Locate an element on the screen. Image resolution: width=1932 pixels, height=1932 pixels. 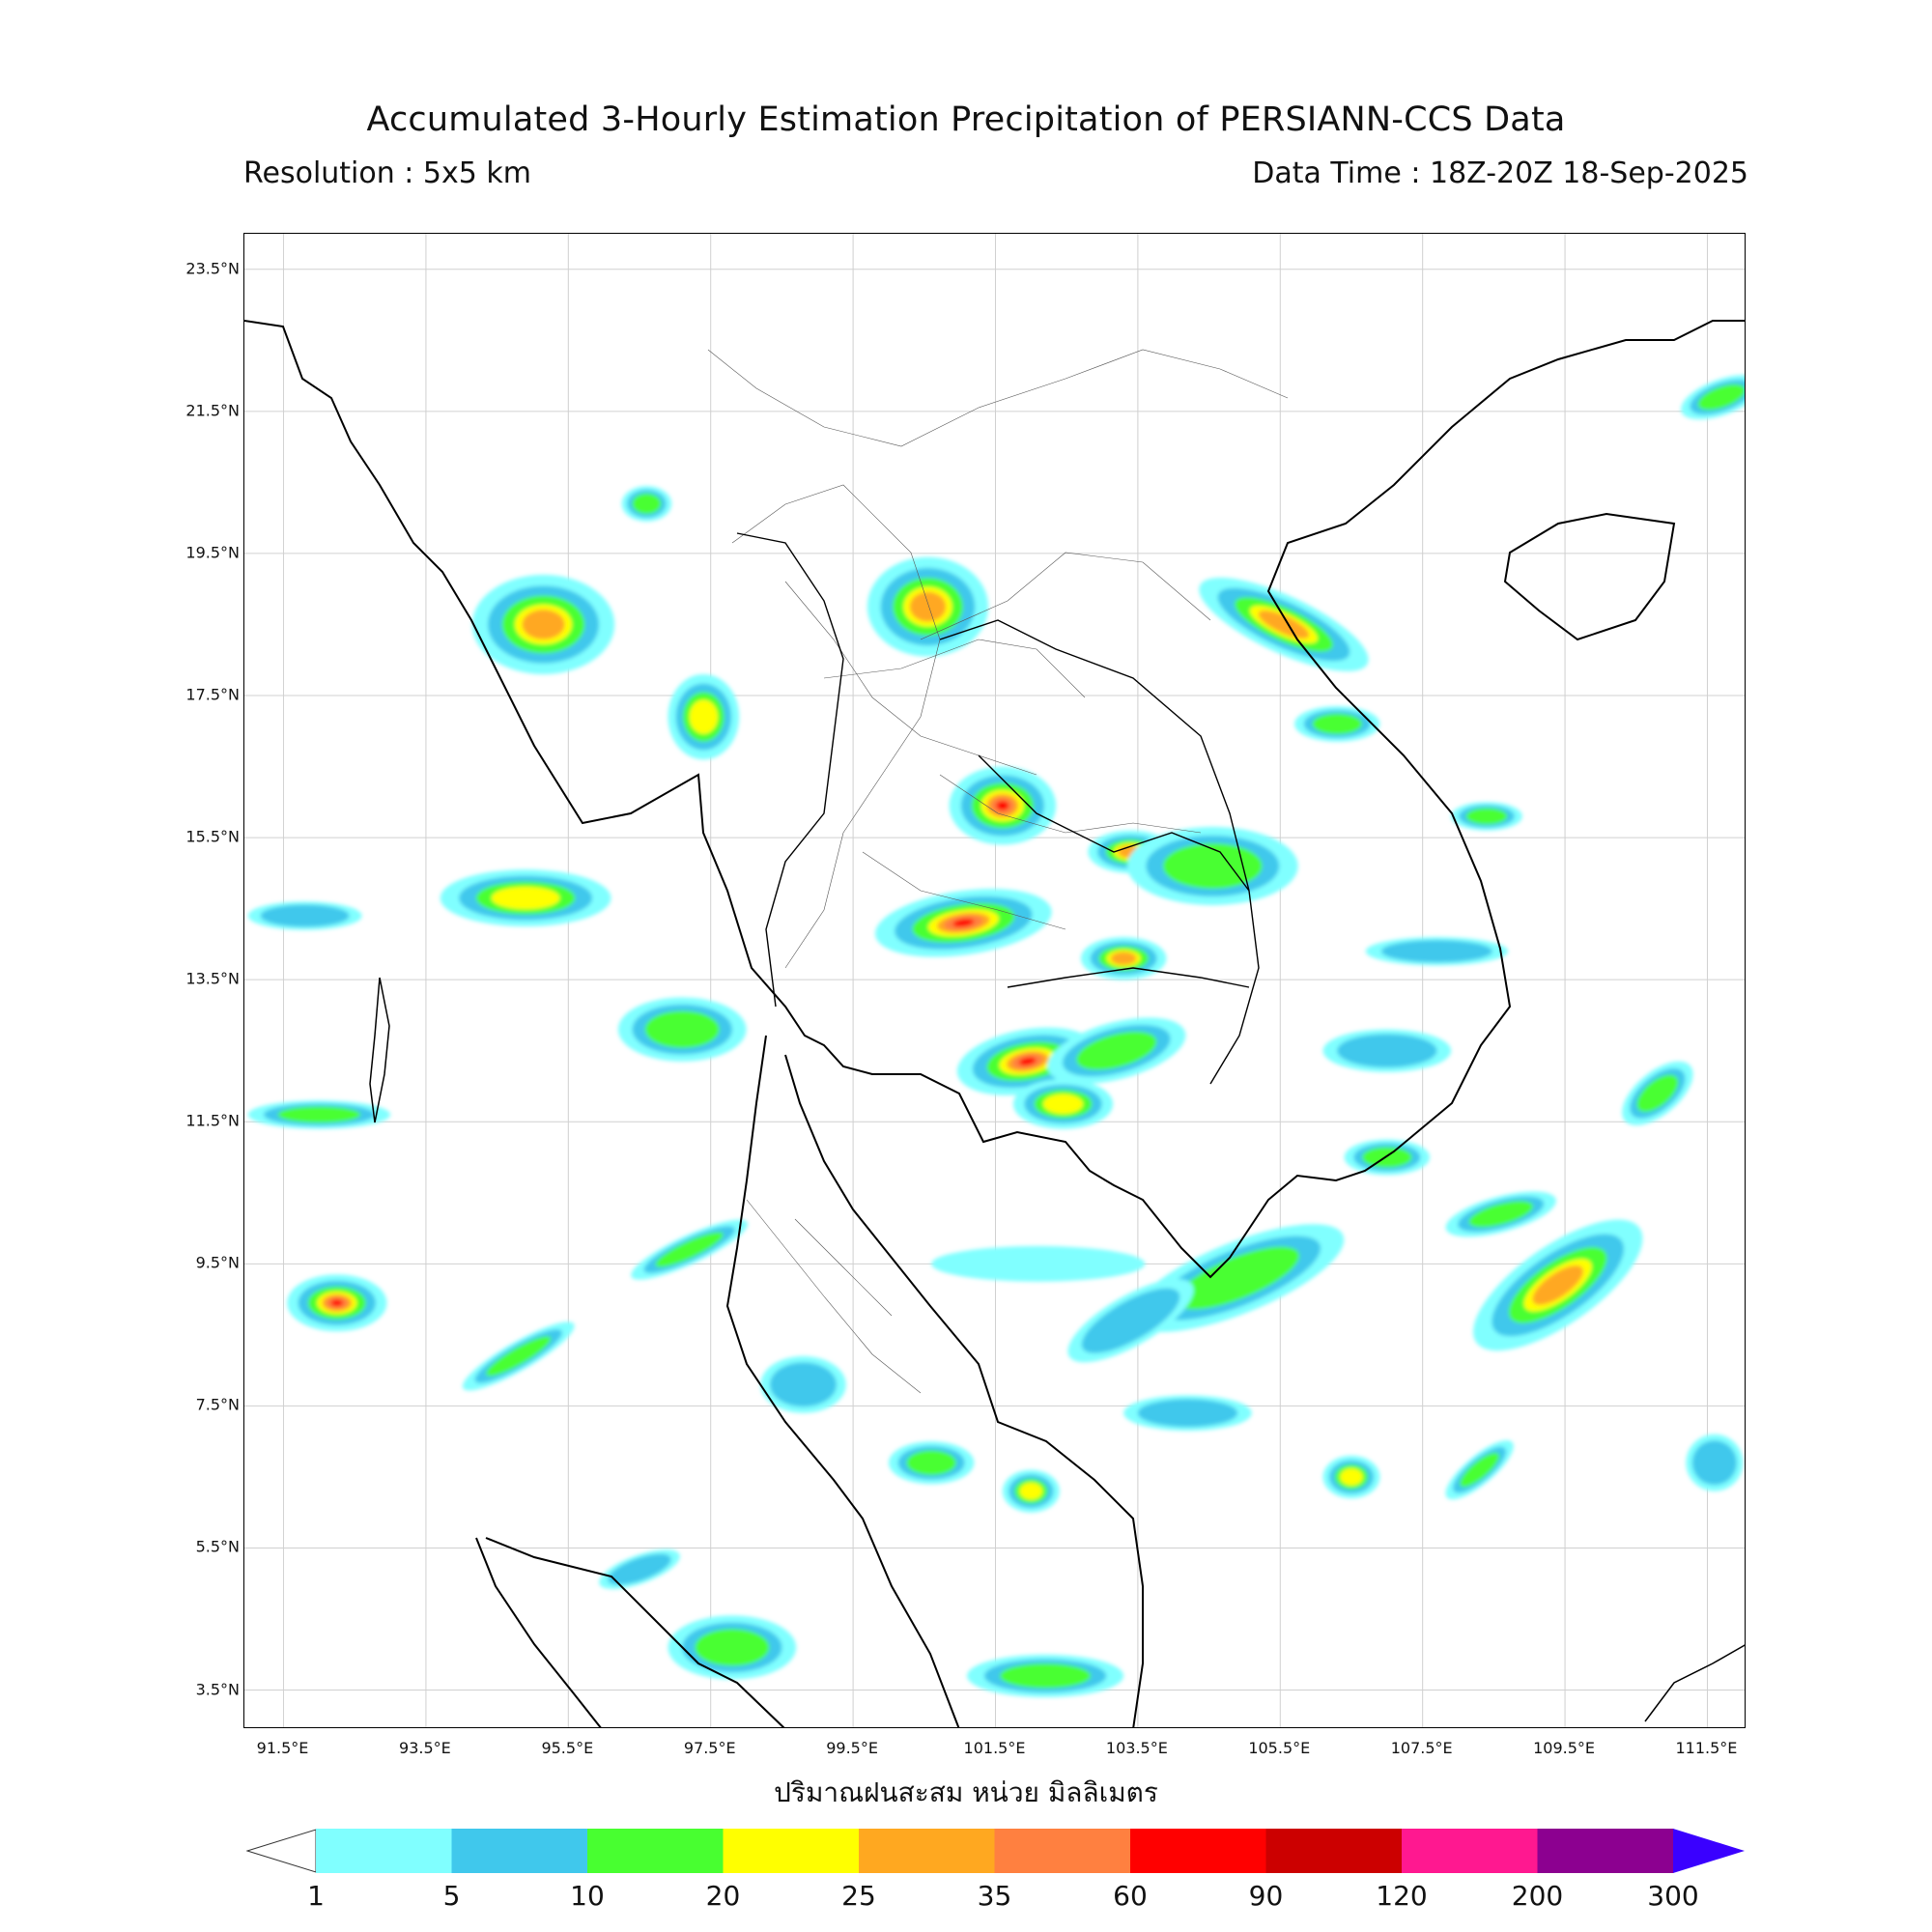
lat-tick-label: 19.5°N is located at coordinates (212, 552).